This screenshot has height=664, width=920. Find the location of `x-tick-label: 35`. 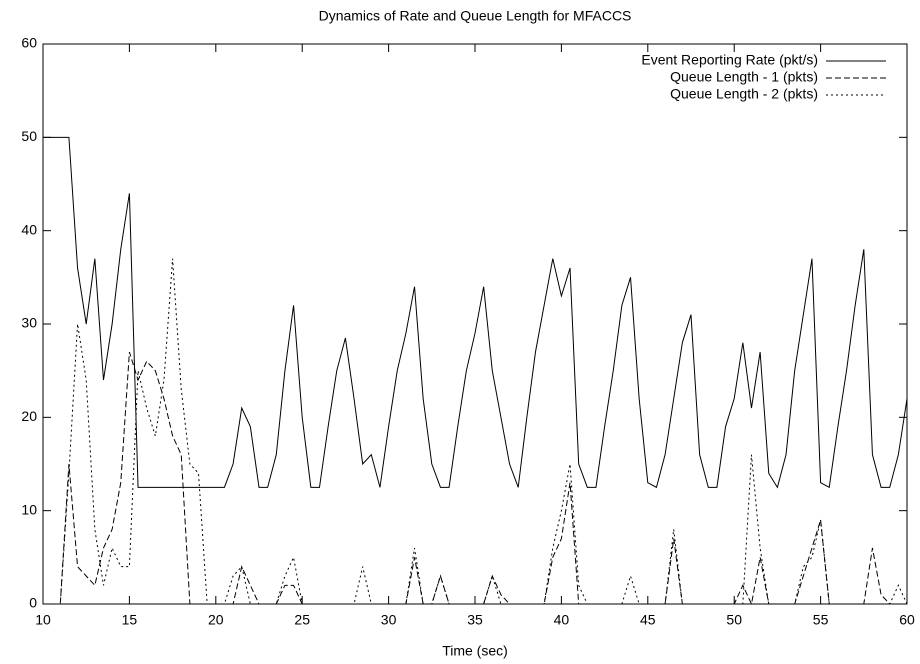

x-tick-label: 35 is located at coordinates (475, 620).